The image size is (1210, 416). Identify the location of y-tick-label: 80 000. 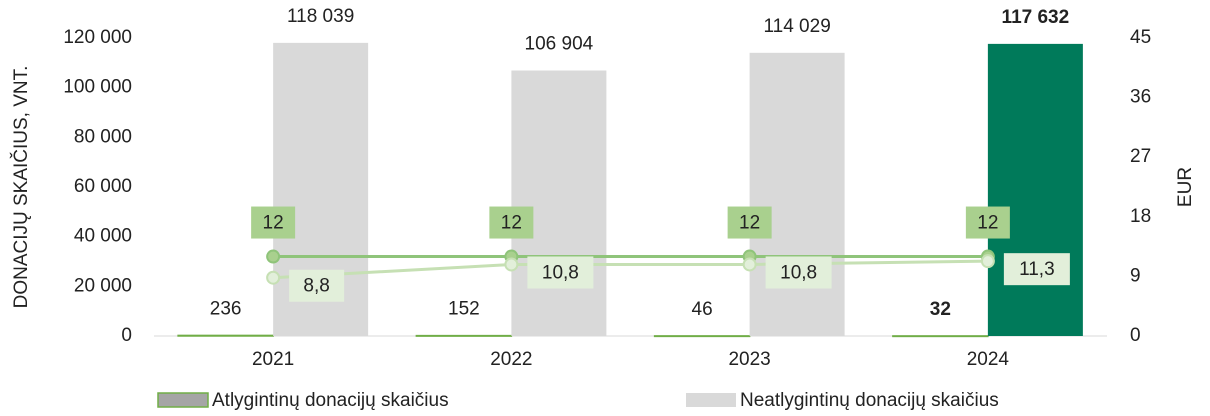
(103, 136).